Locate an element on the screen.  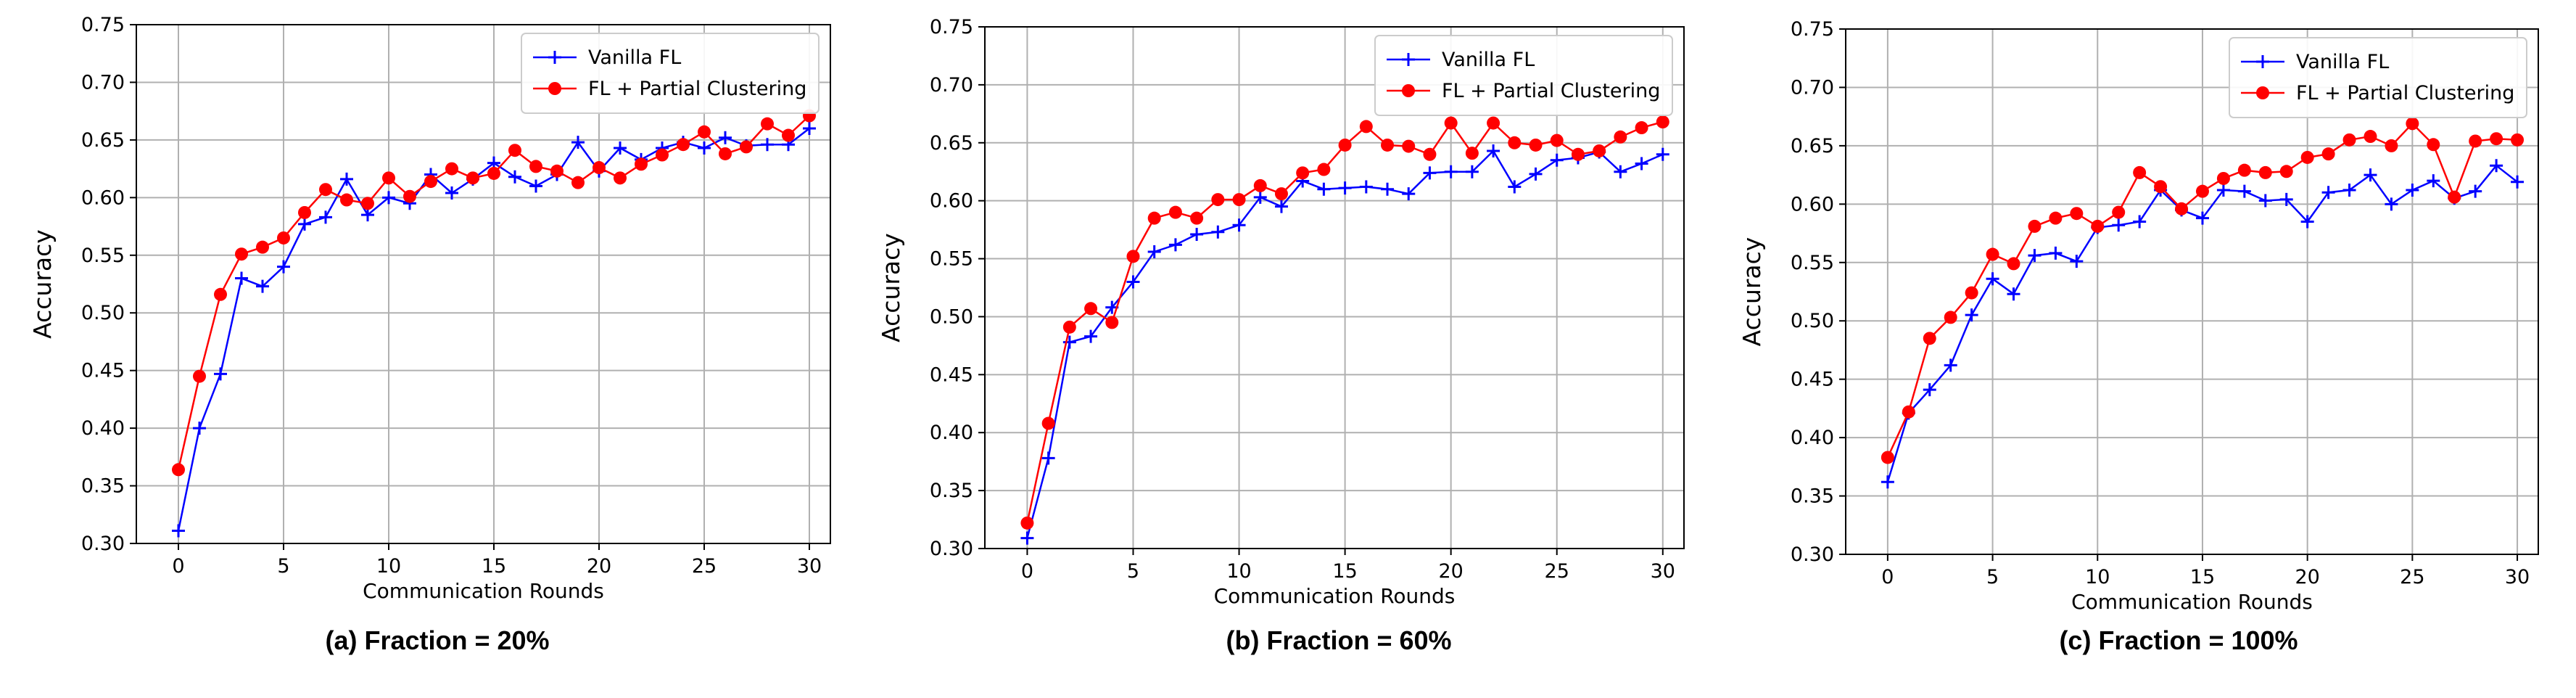
legend-label: Vanilla FL is located at coordinates (1488, 60).